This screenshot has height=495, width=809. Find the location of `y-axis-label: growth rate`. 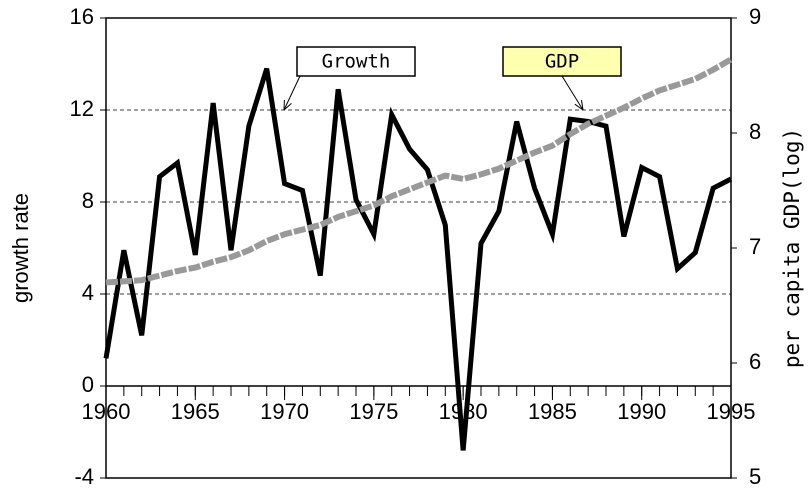

y-axis-label: growth rate is located at coordinates (20, 248).